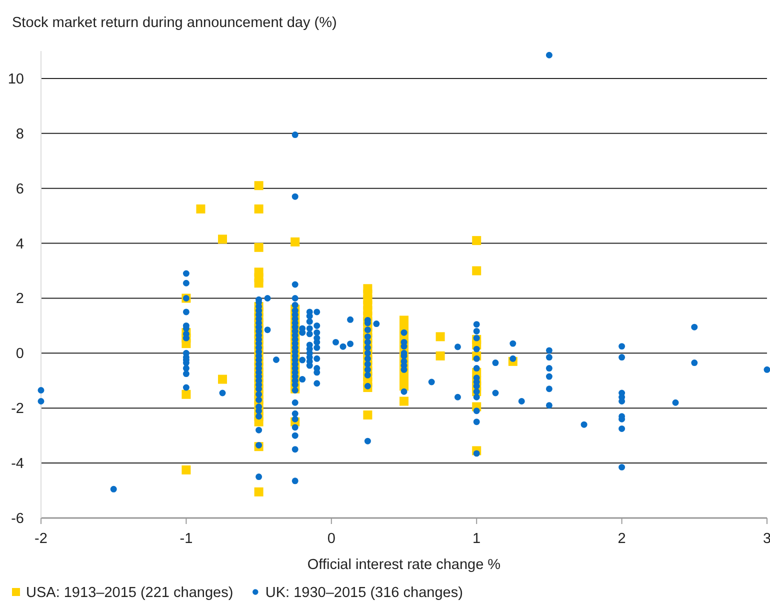  Describe the element at coordinates (331, 539) in the screenshot. I see `x-tick-label: 0` at that location.